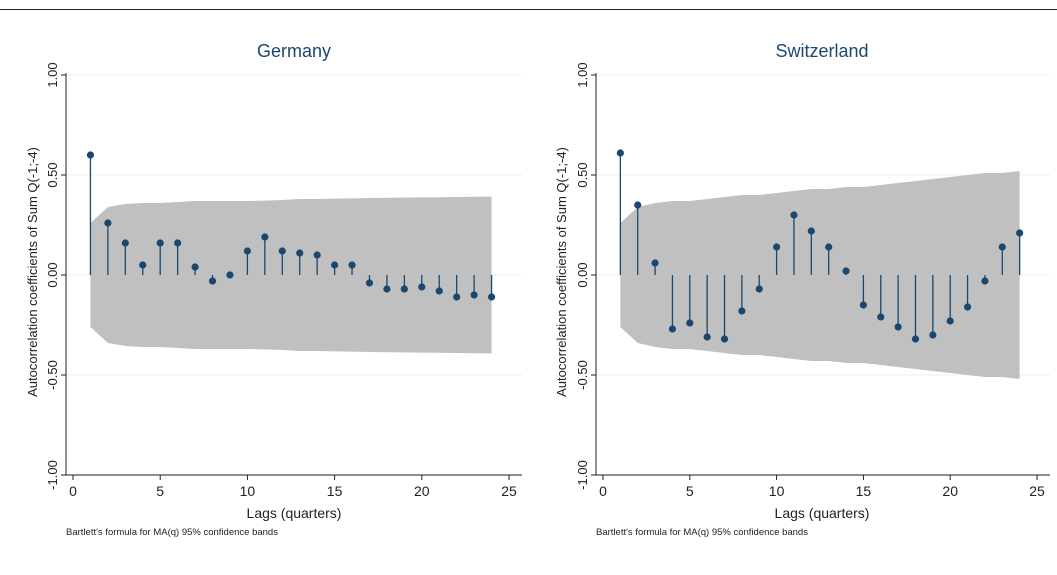  Describe the element at coordinates (294, 51) in the screenshot. I see `panel-title: Germany` at that location.